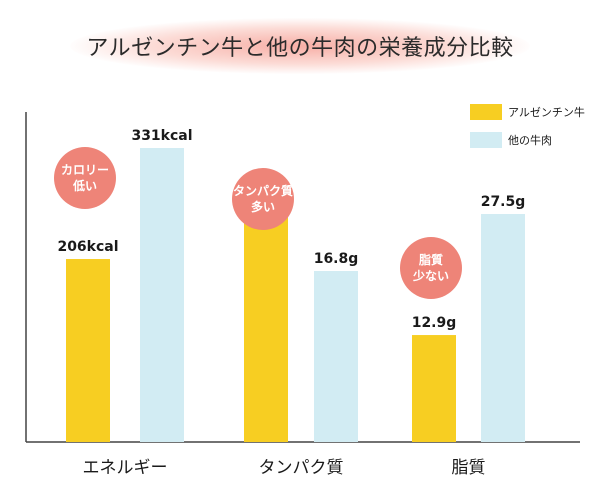  Describe the element at coordinates (87, 247) in the screenshot. I see `data-label-argentine-0: 206kcal` at that location.